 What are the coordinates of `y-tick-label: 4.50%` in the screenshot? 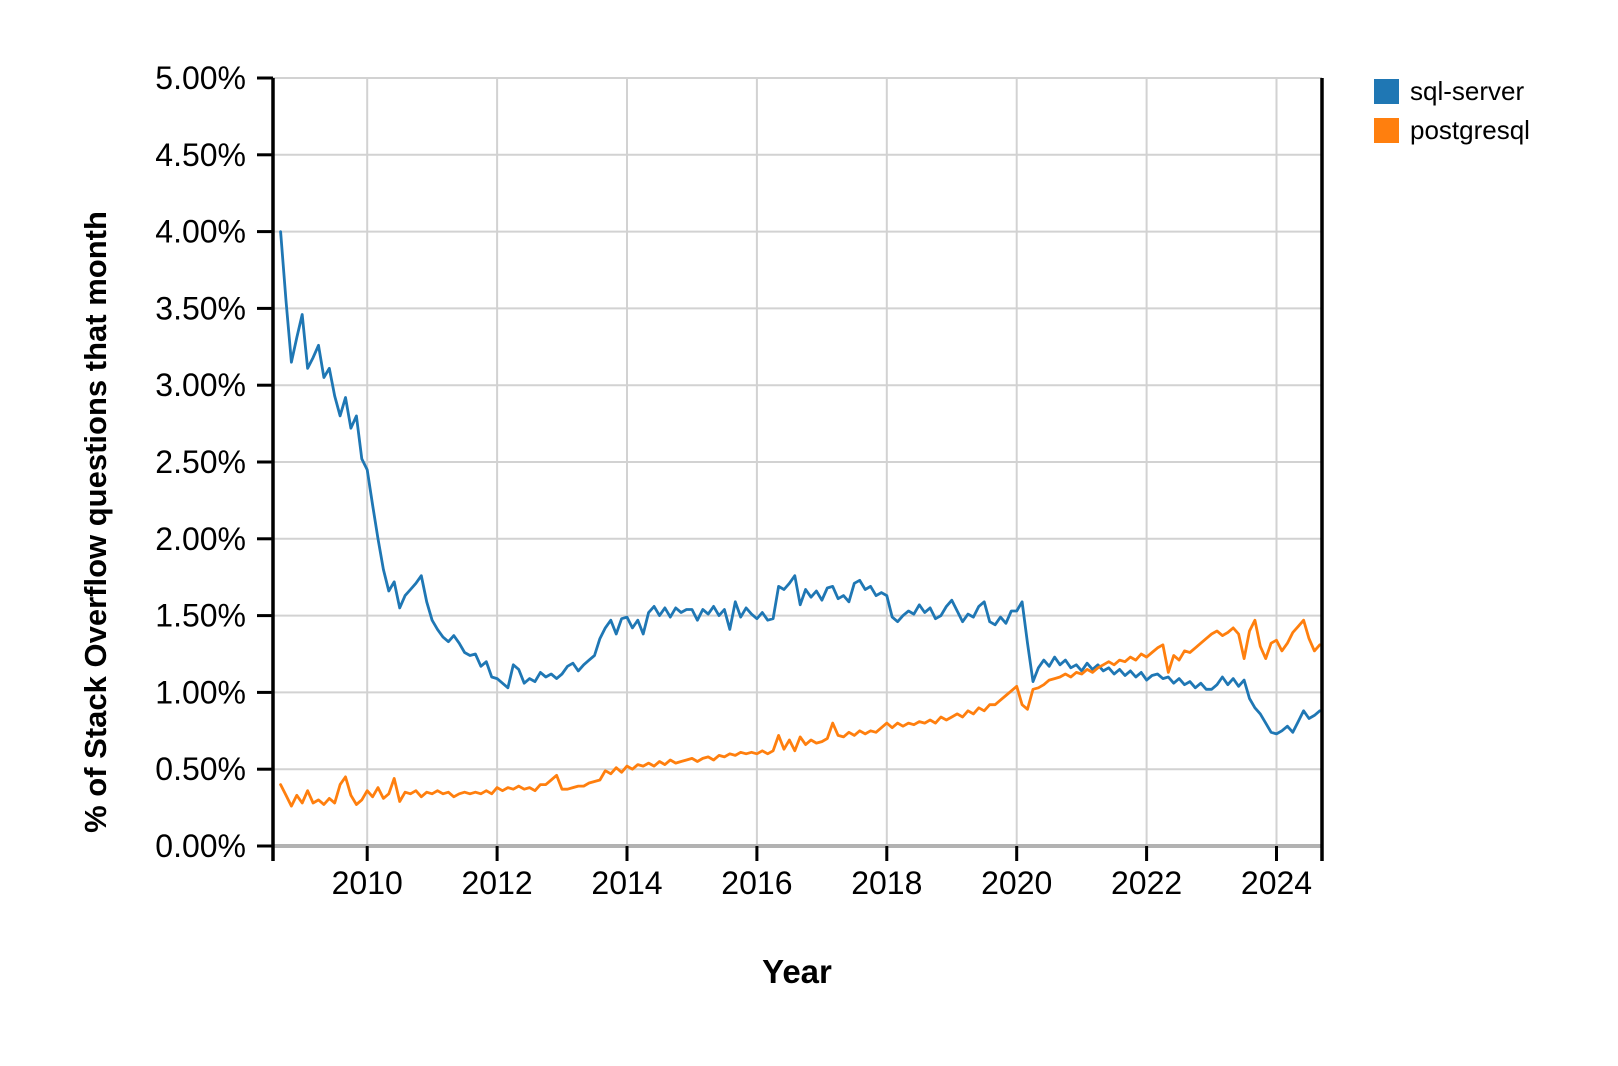 It's located at (200, 155).